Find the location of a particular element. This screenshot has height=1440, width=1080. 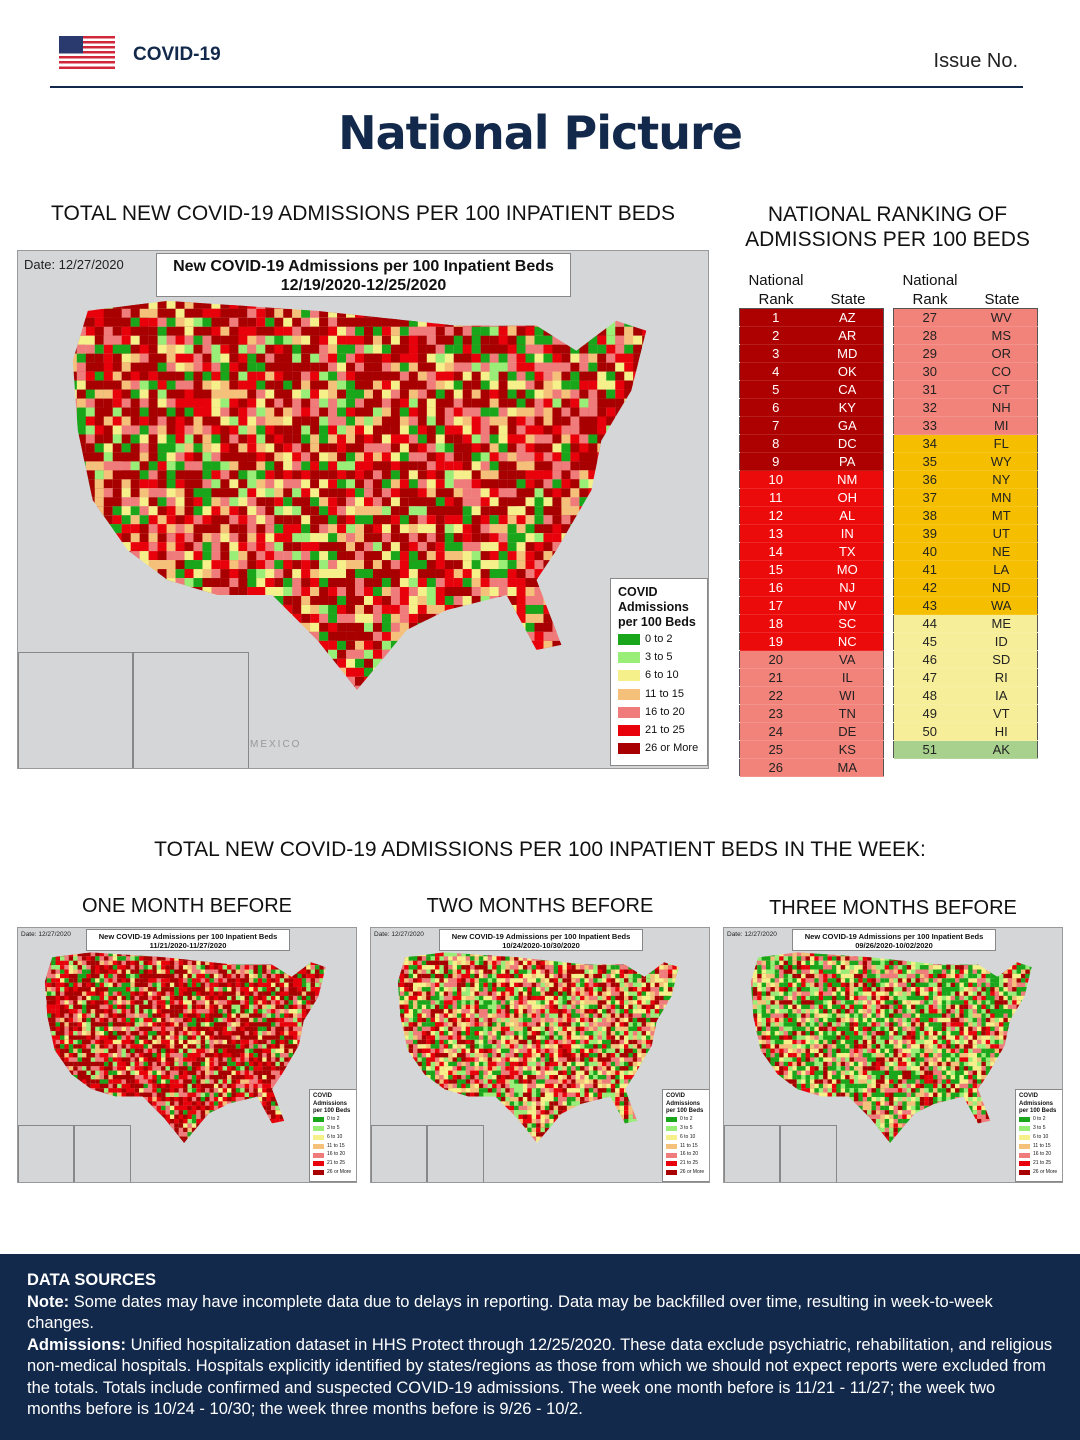

ranking-row: 24 DE is located at coordinates (811, 731).